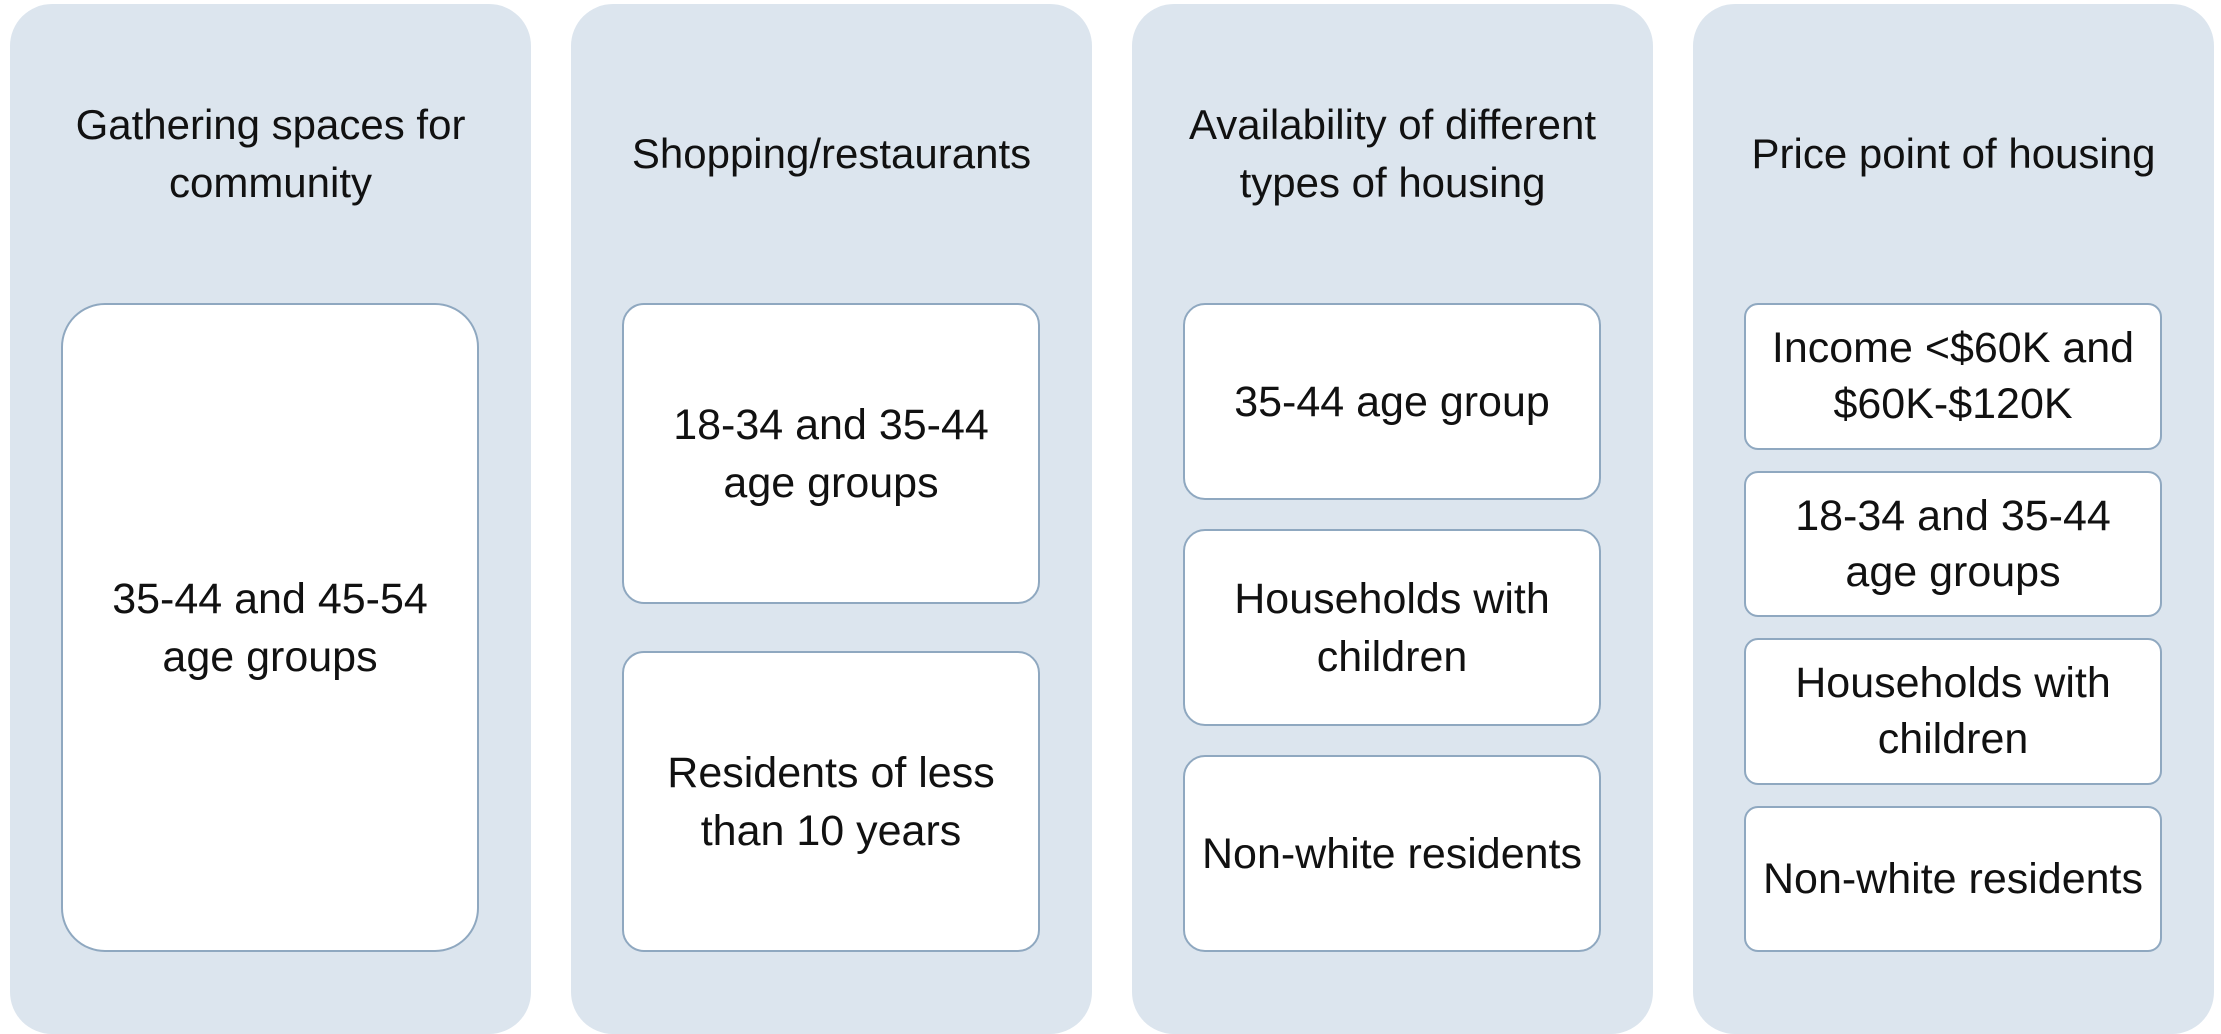 This screenshot has width=2221, height=1034. I want to click on item-list: 35-44 and 45-54 age groups, so click(270, 627).